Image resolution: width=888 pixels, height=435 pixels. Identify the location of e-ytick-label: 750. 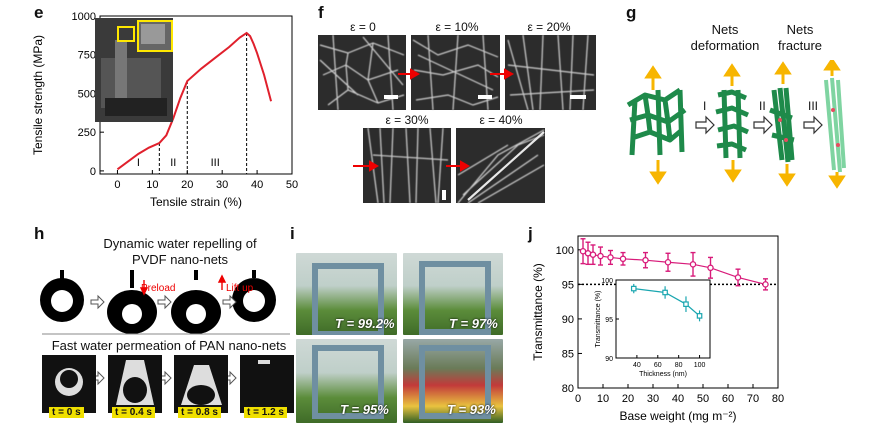
(87, 56).